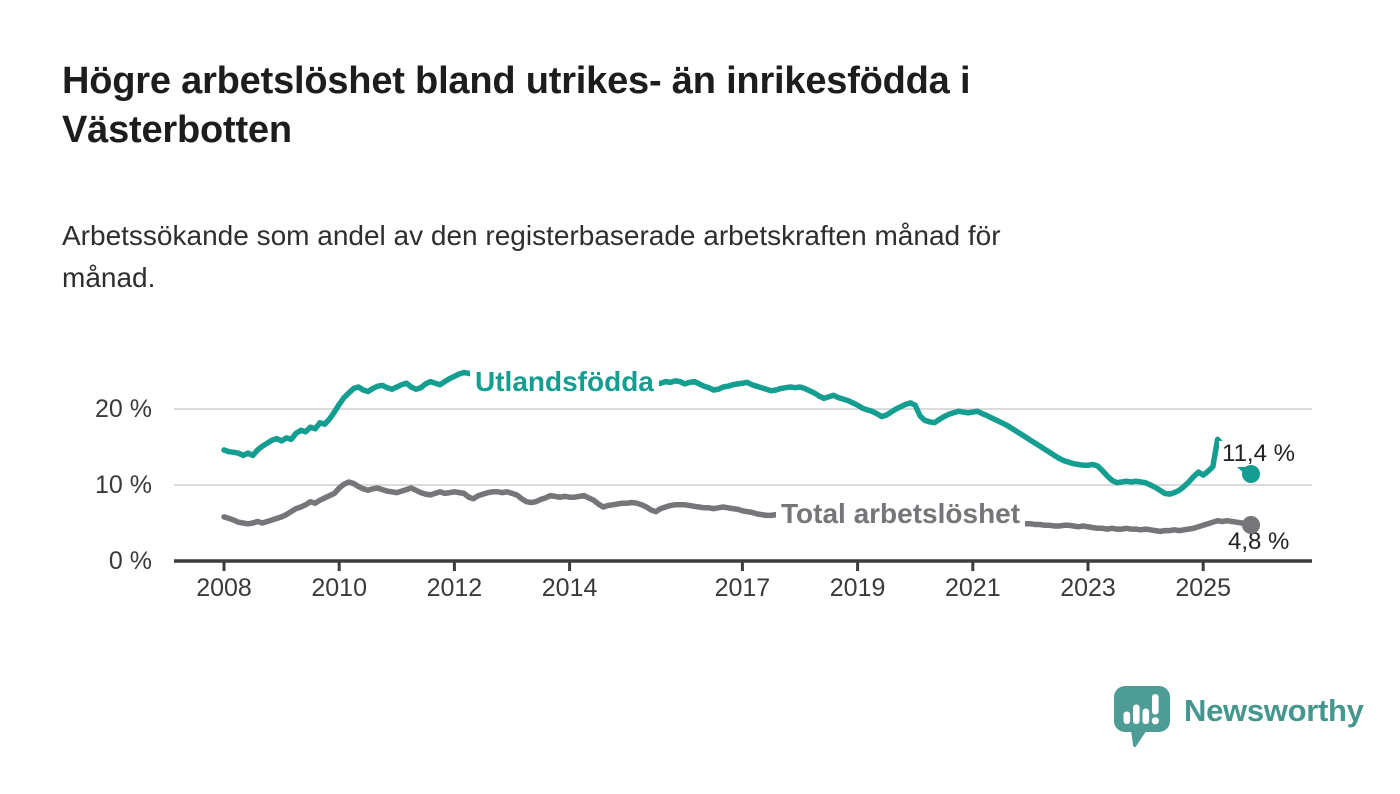  I want to click on x-axis-tick-label: 2012, so click(454, 588).